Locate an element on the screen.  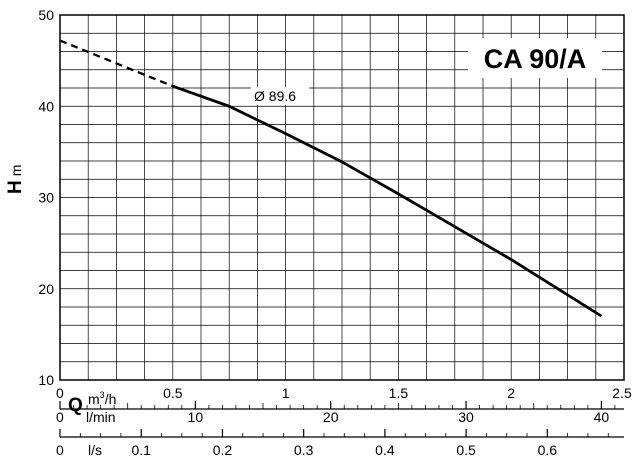
x-tick-label: 1 is located at coordinates (286, 393).